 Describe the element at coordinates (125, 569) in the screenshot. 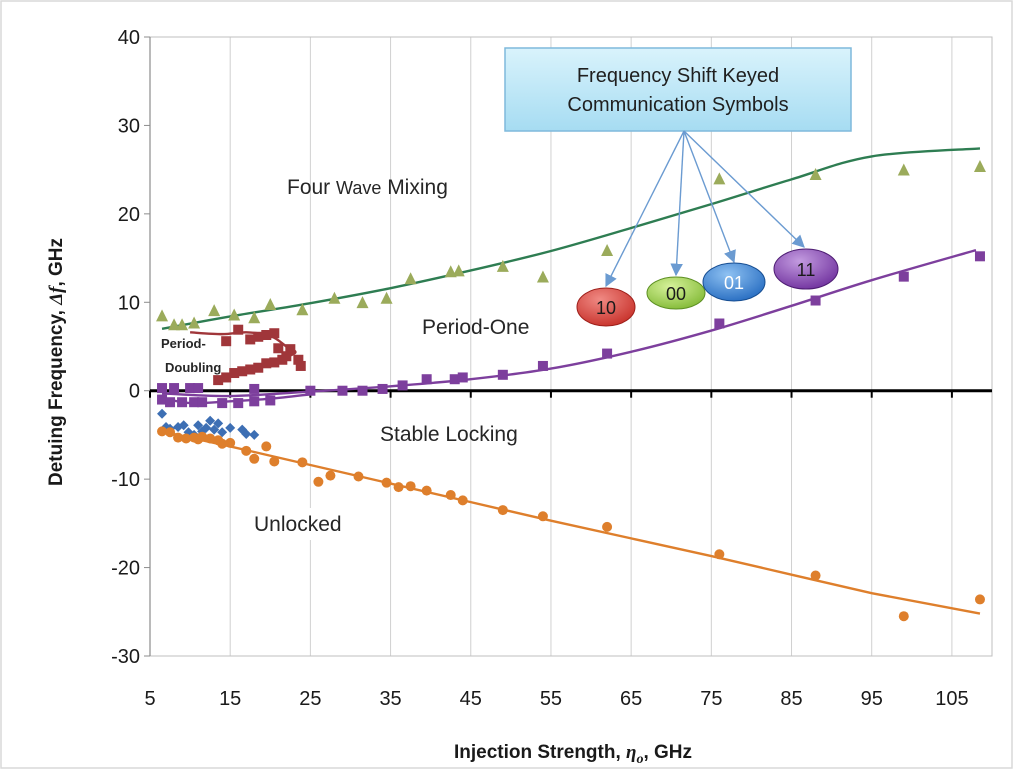

I see `y-tick-label--20: -20` at that location.